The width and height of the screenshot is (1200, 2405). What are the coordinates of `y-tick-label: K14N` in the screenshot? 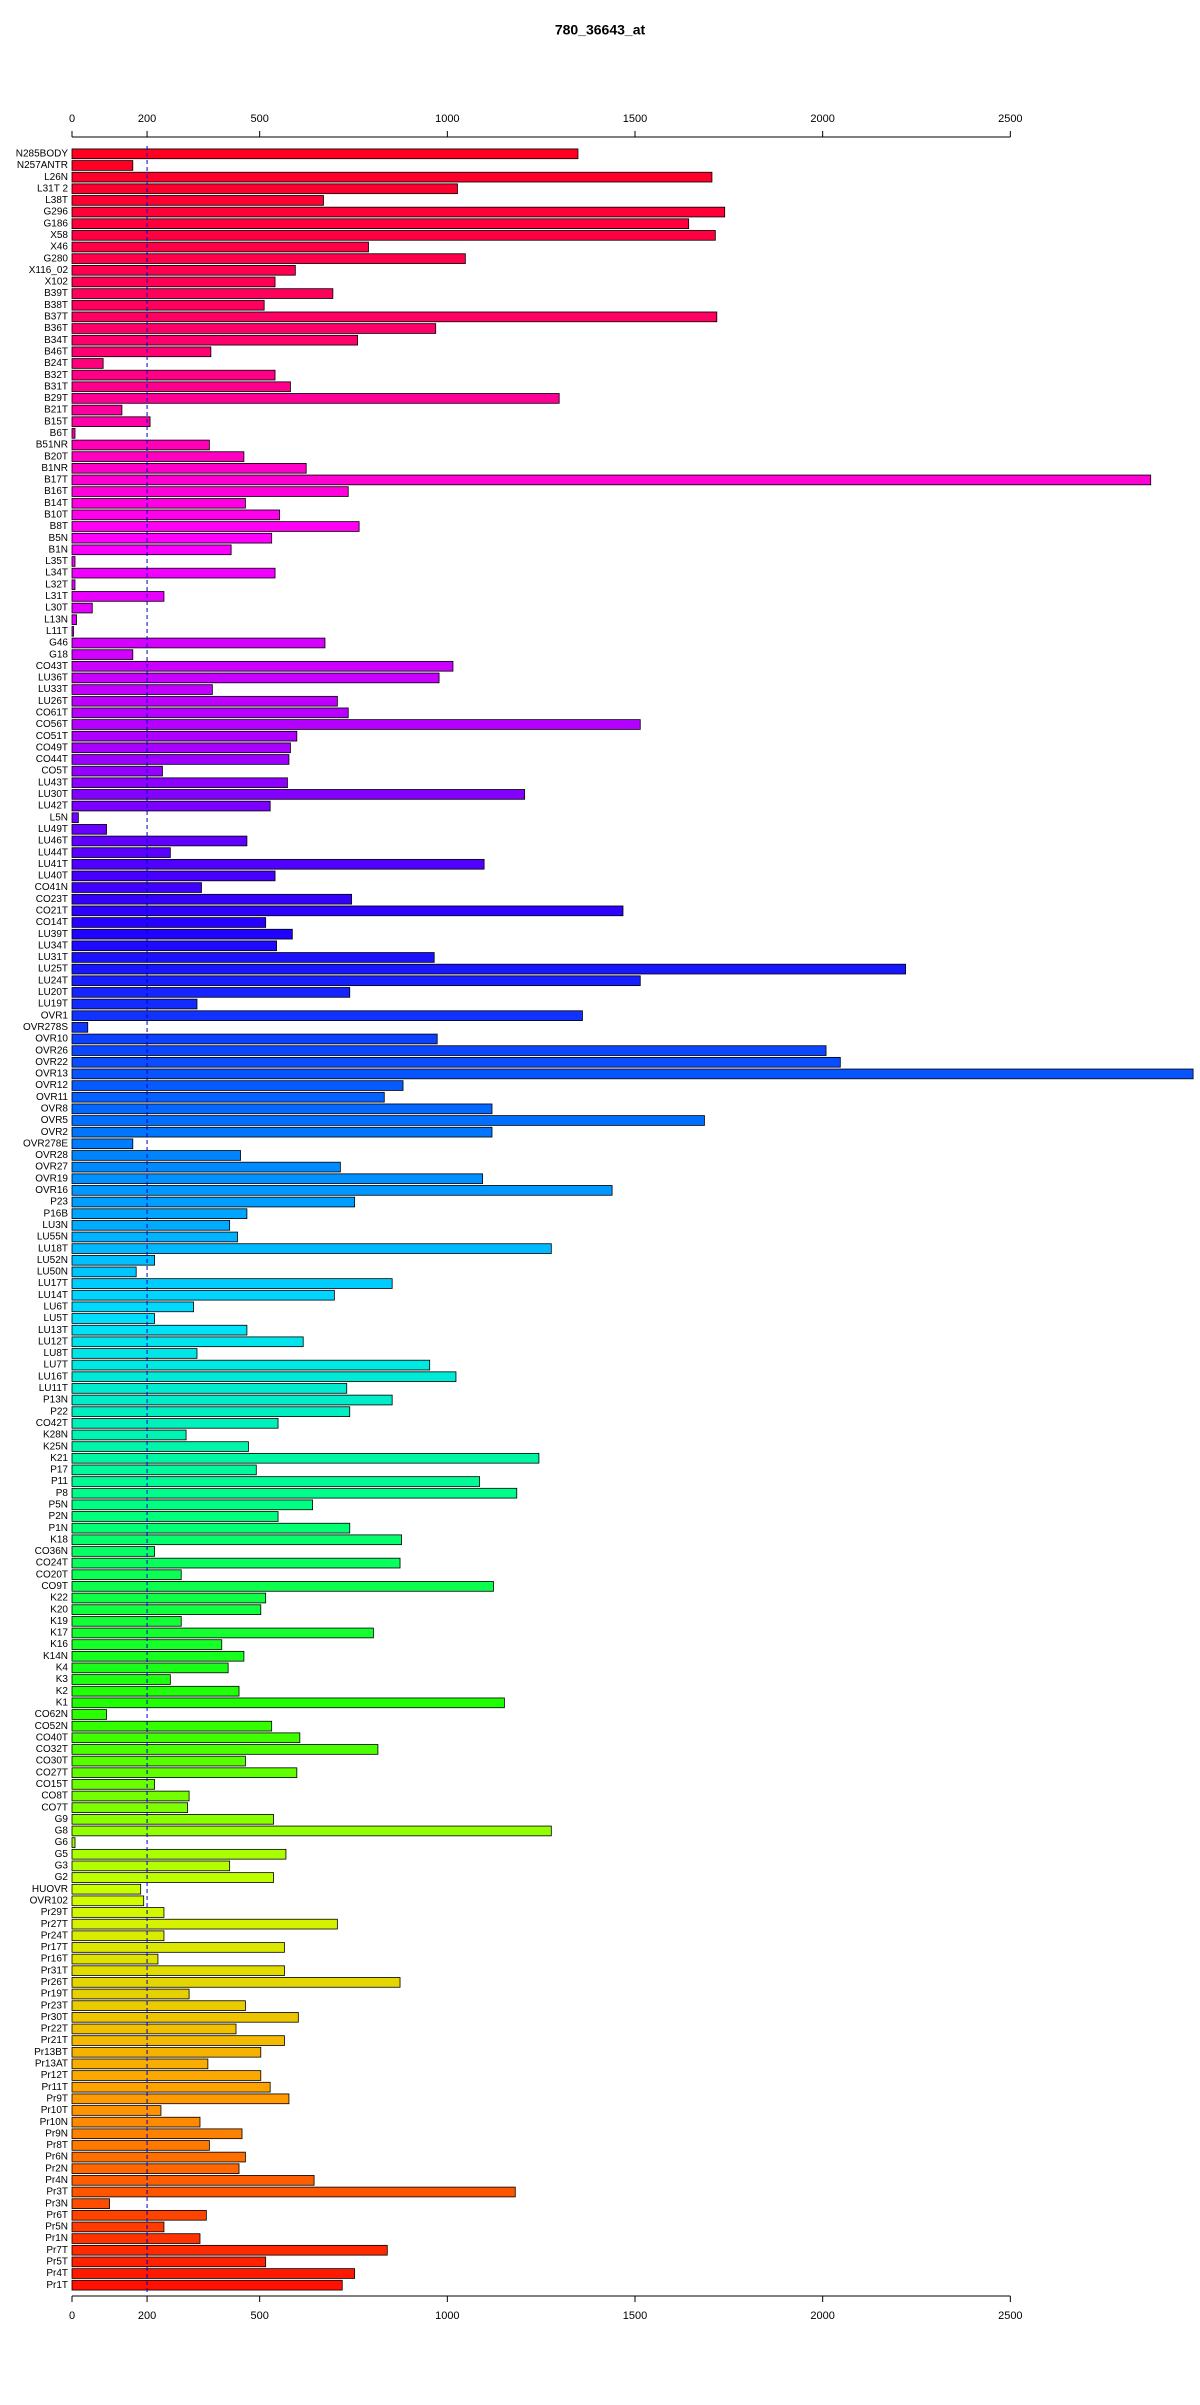 It's located at (55, 1656).